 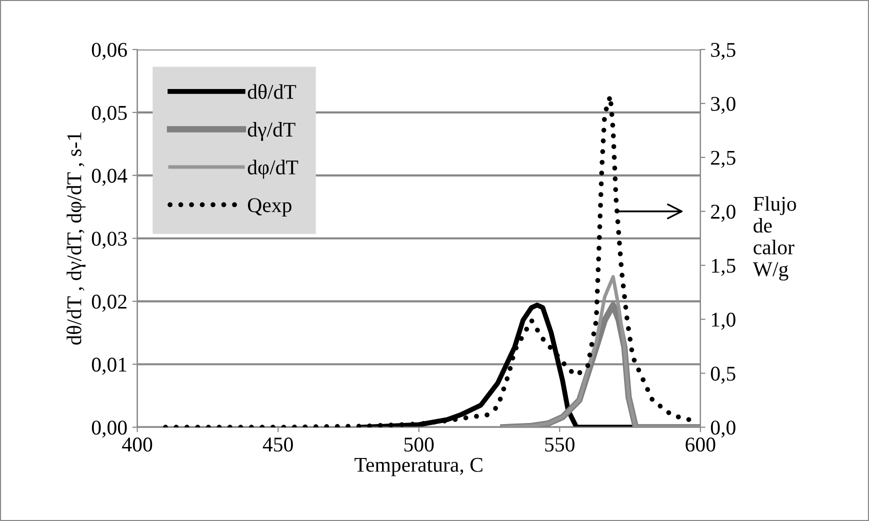 I want to click on y-tick-label: 0,00, so click(x=109, y=429).